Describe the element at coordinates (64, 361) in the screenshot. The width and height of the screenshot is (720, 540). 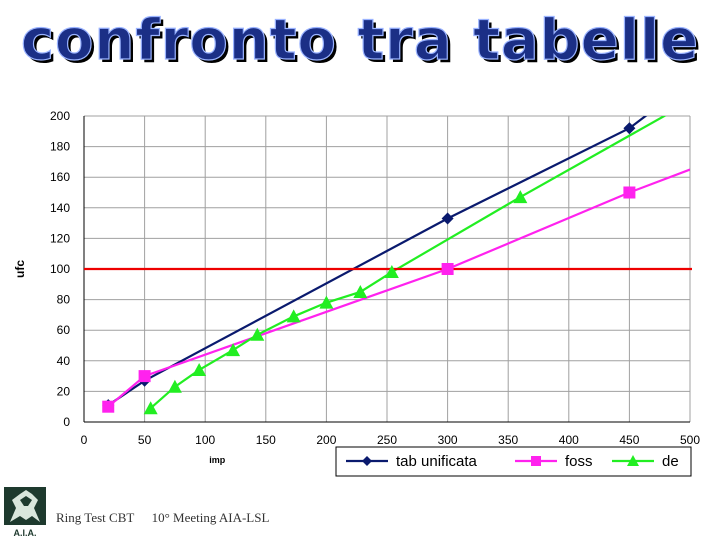
I see `y-tick-label: 40` at that location.